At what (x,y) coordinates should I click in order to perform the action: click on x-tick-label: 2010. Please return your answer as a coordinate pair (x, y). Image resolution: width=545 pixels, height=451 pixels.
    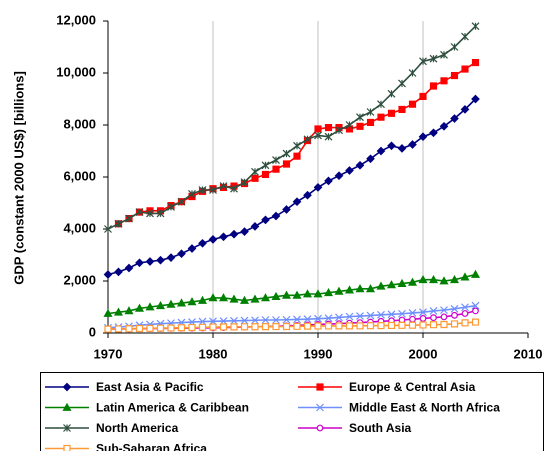
    Looking at the image, I should click on (528, 353).